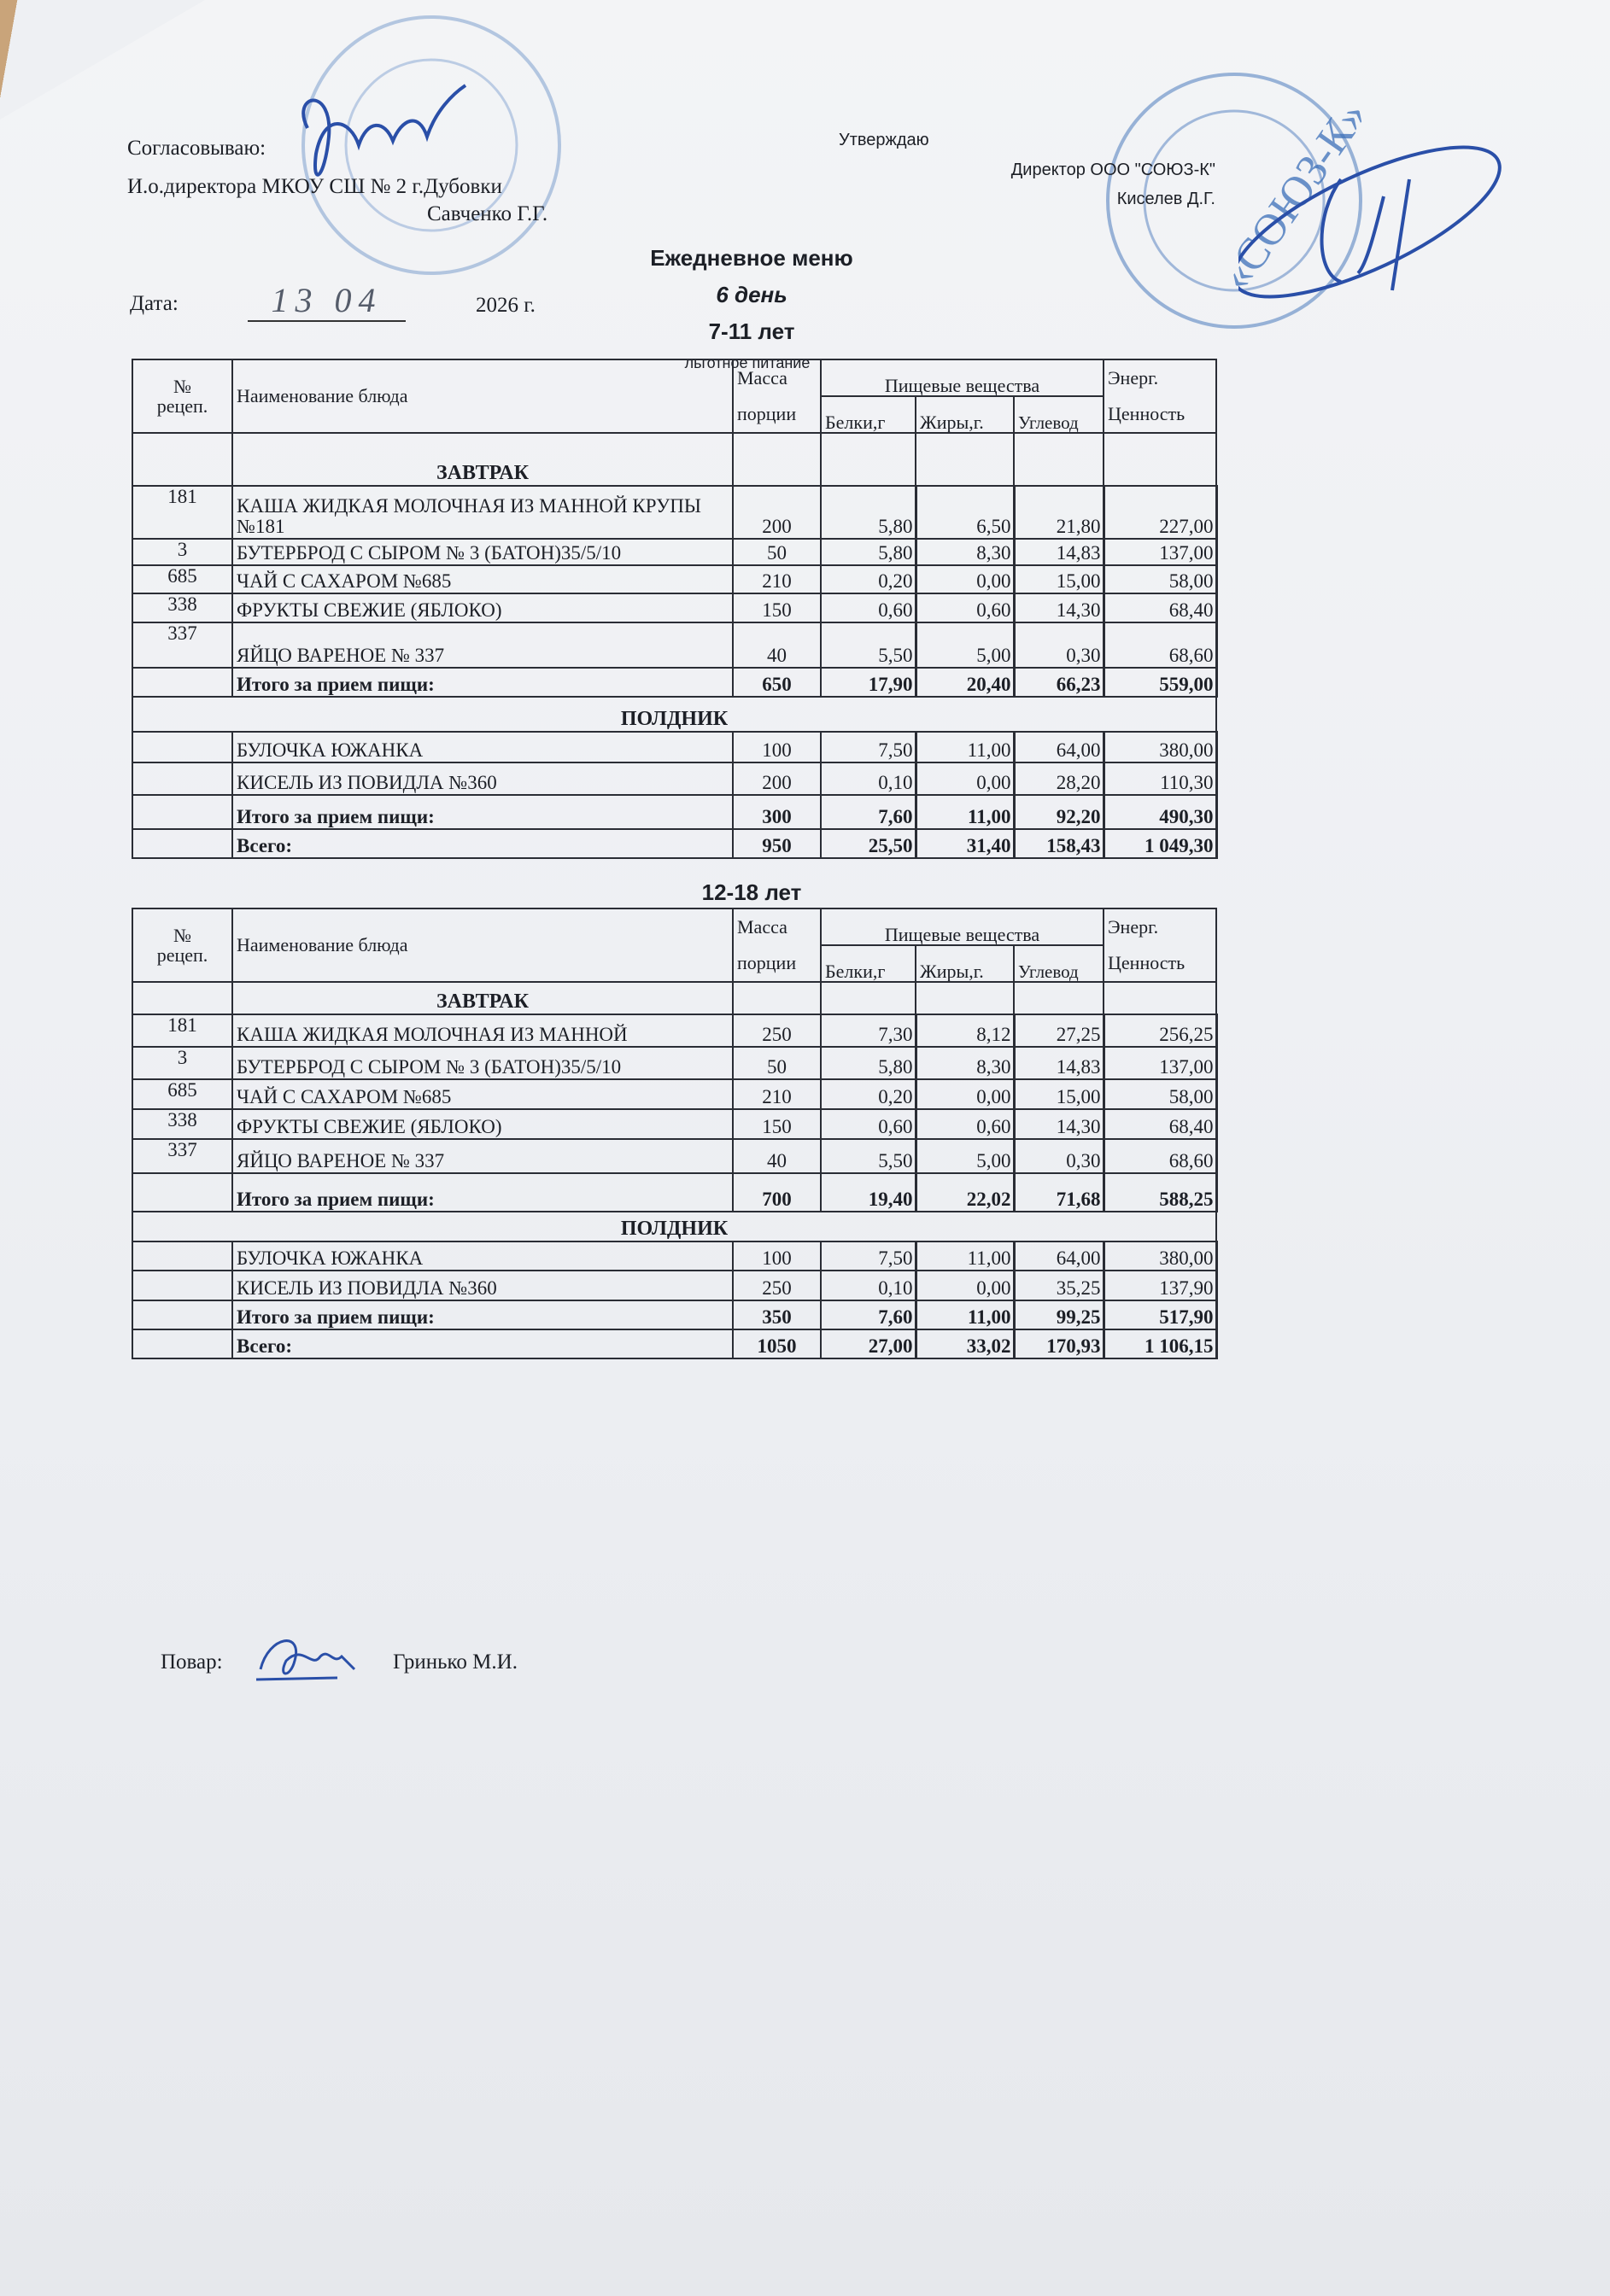 The height and width of the screenshot is (2296, 1610). I want to click on fat: 6,50, so click(965, 512).